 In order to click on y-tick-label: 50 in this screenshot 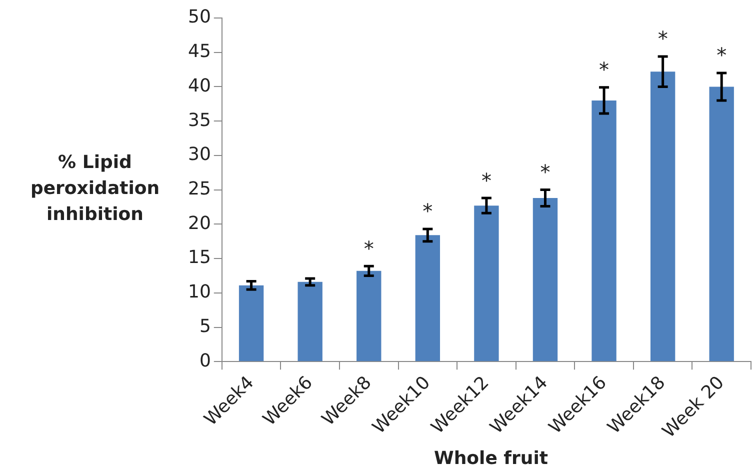, I will do `click(199, 17)`.